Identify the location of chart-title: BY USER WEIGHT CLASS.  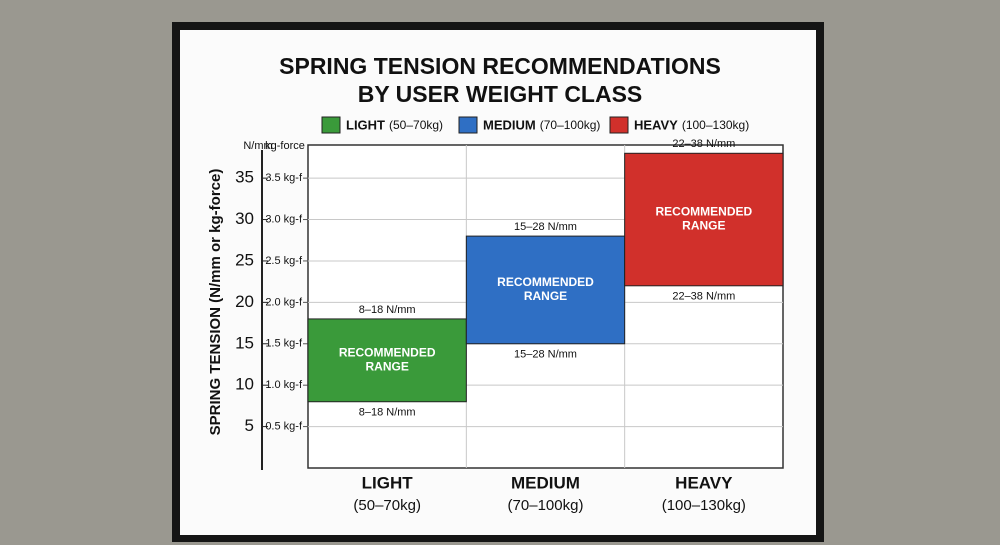
(500, 94).